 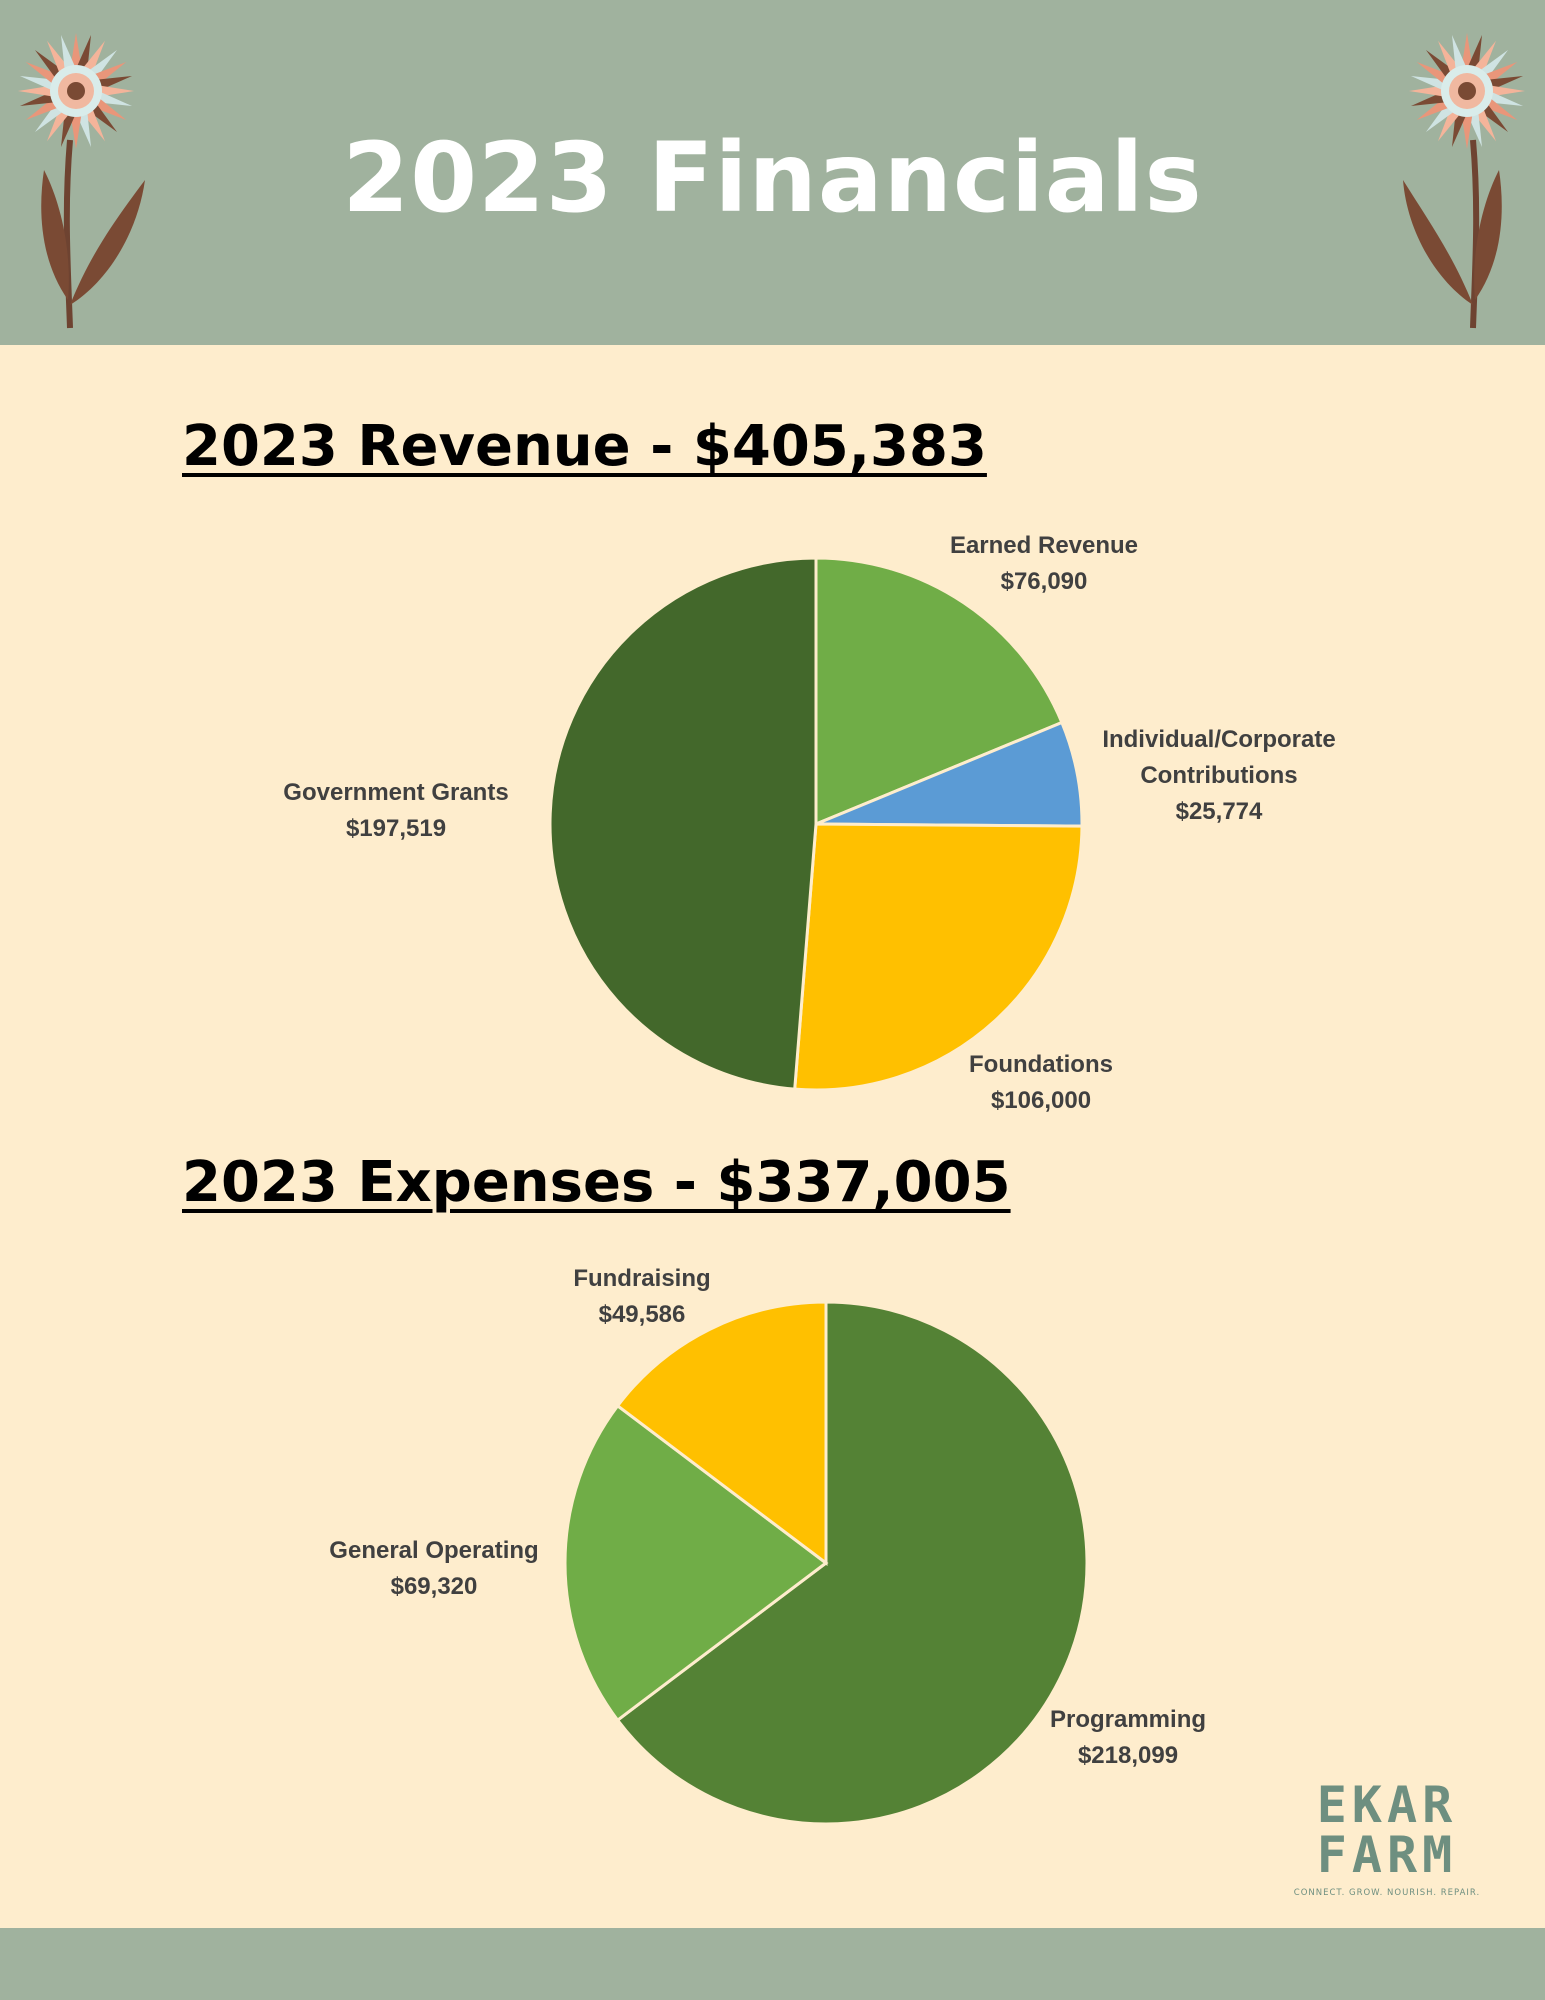 What do you see at coordinates (1387, 1855) in the screenshot?
I see `logo-line-2: FARM` at bounding box center [1387, 1855].